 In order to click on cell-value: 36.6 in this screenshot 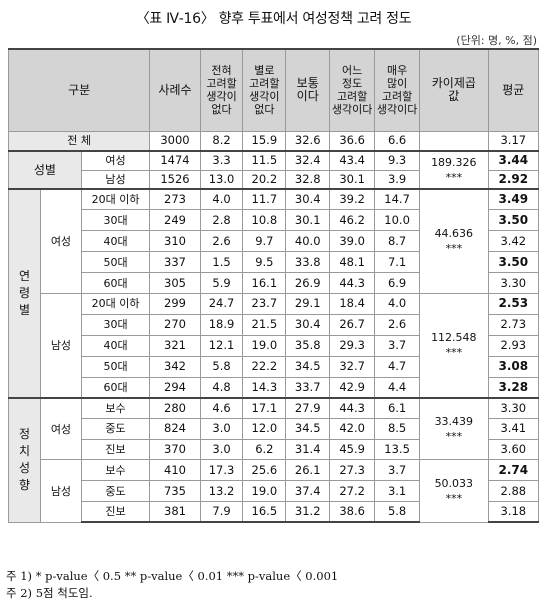, I will do `click(352, 141)`.